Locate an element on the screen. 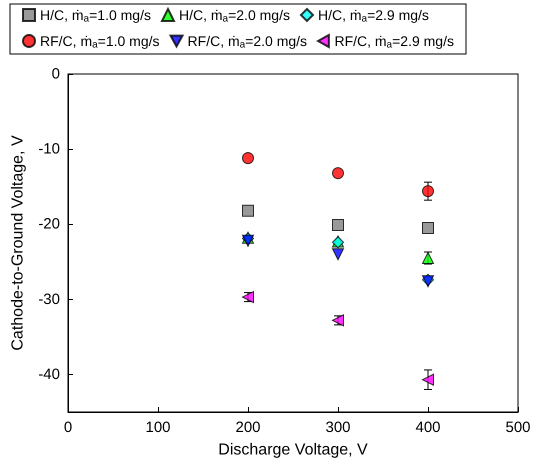 This screenshot has width=540, height=474. x-tick-label: 100 is located at coordinates (158, 427).